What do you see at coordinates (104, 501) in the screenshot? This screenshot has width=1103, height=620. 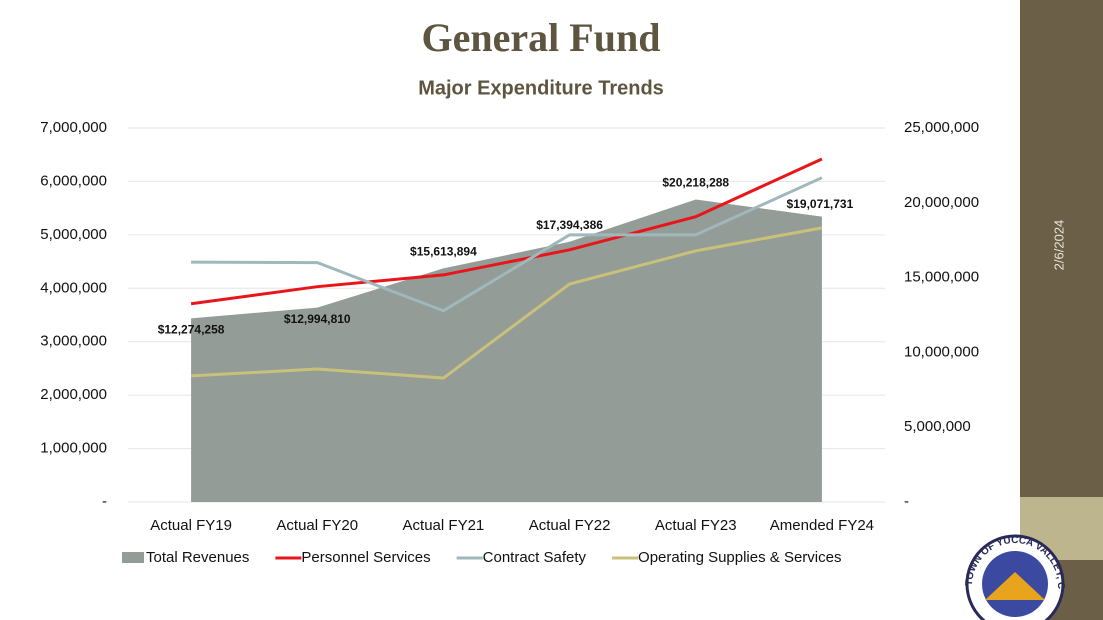 I see `y-tick-label: -` at bounding box center [104, 501].